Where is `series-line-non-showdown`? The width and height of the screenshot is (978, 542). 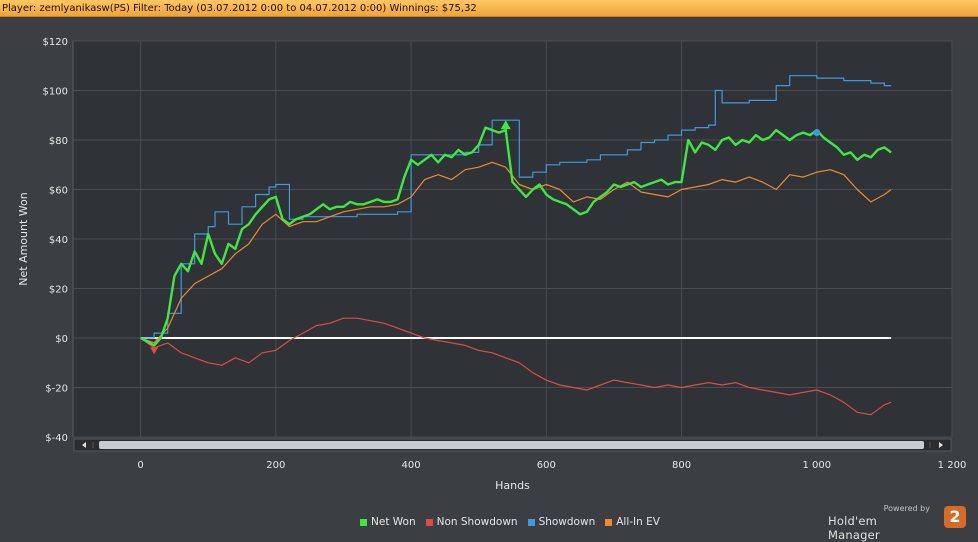 series-line-non-showdown is located at coordinates (516, 366).